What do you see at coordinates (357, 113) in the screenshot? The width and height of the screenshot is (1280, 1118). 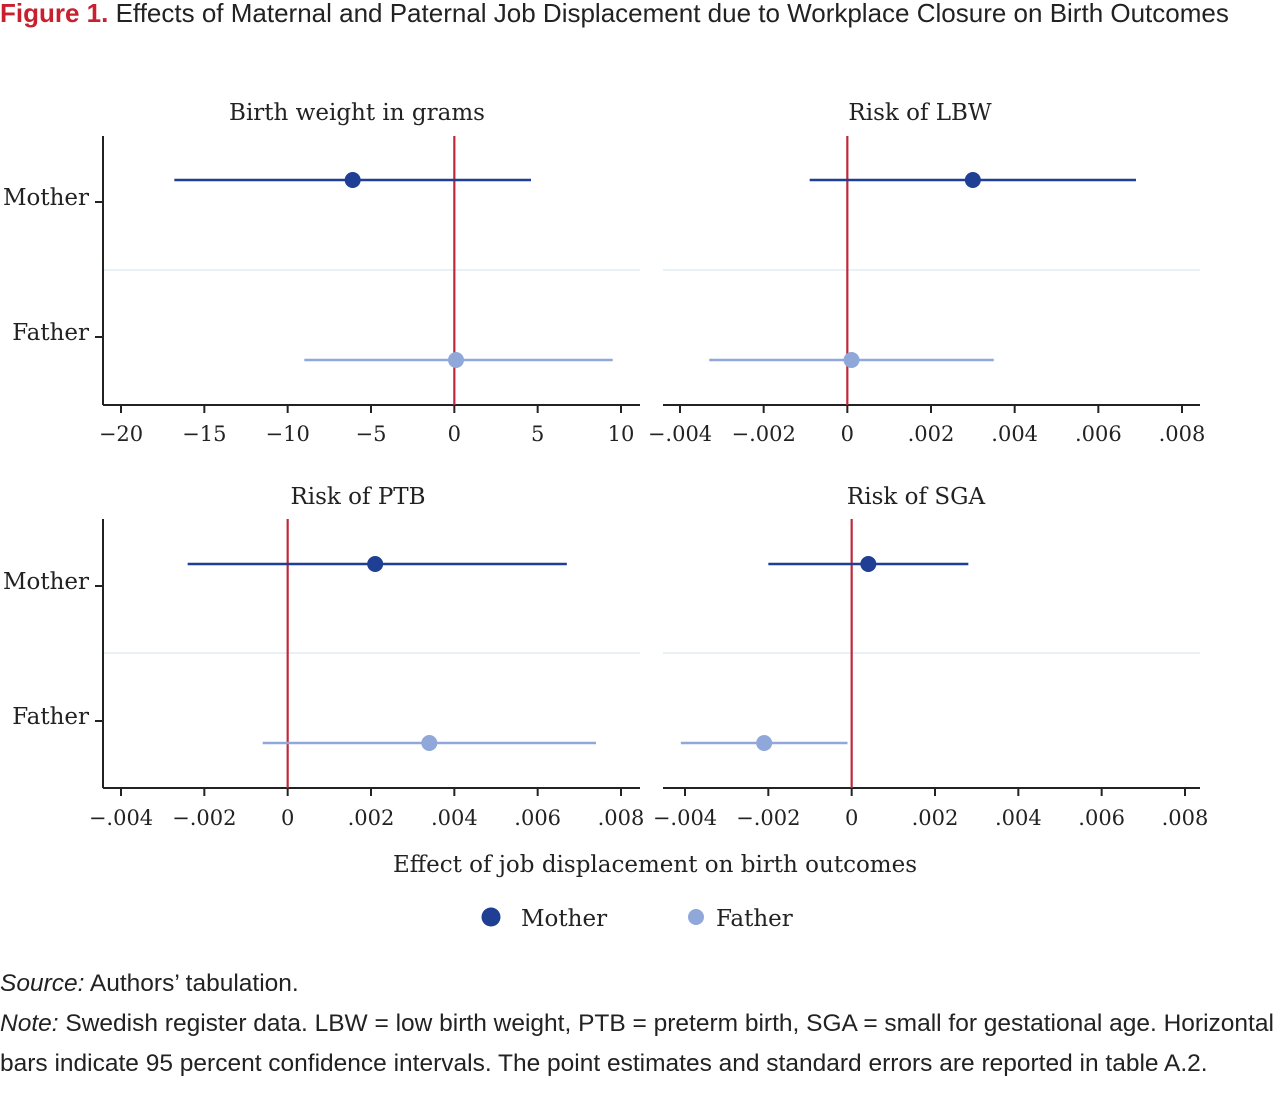 I see `panel-title: Birth weight in grams` at bounding box center [357, 113].